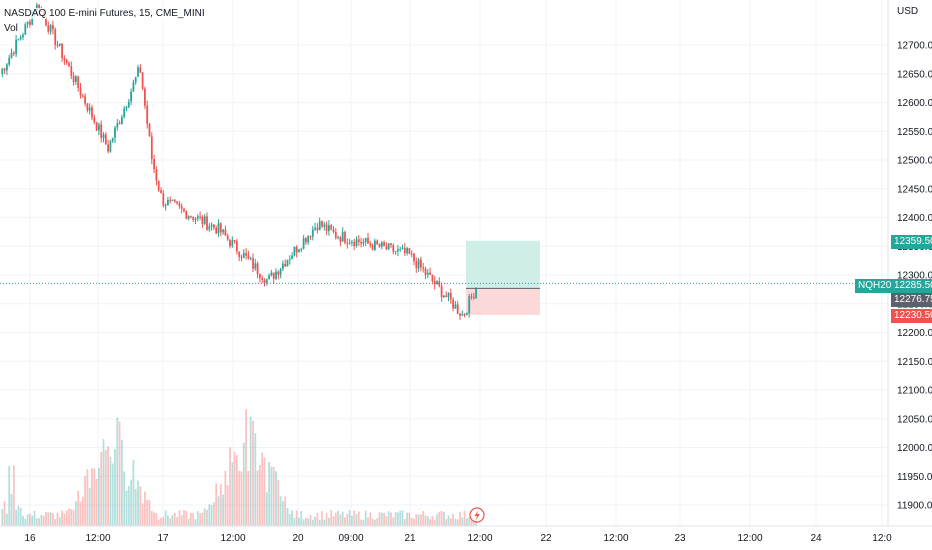 The width and height of the screenshot is (932, 550). Describe the element at coordinates (477, 515) in the screenshot. I see `lightning-icon` at that location.